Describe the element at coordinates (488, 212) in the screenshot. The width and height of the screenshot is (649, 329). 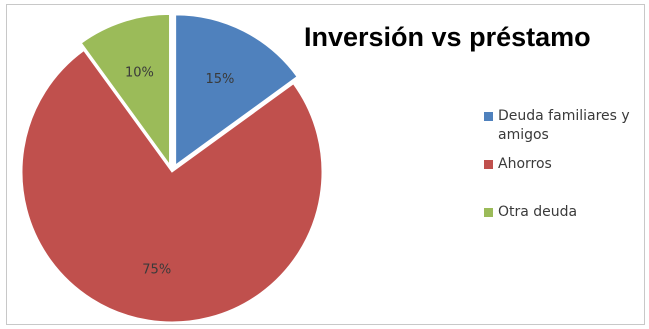
I see `legend-swatch-otra-deuda` at that location.